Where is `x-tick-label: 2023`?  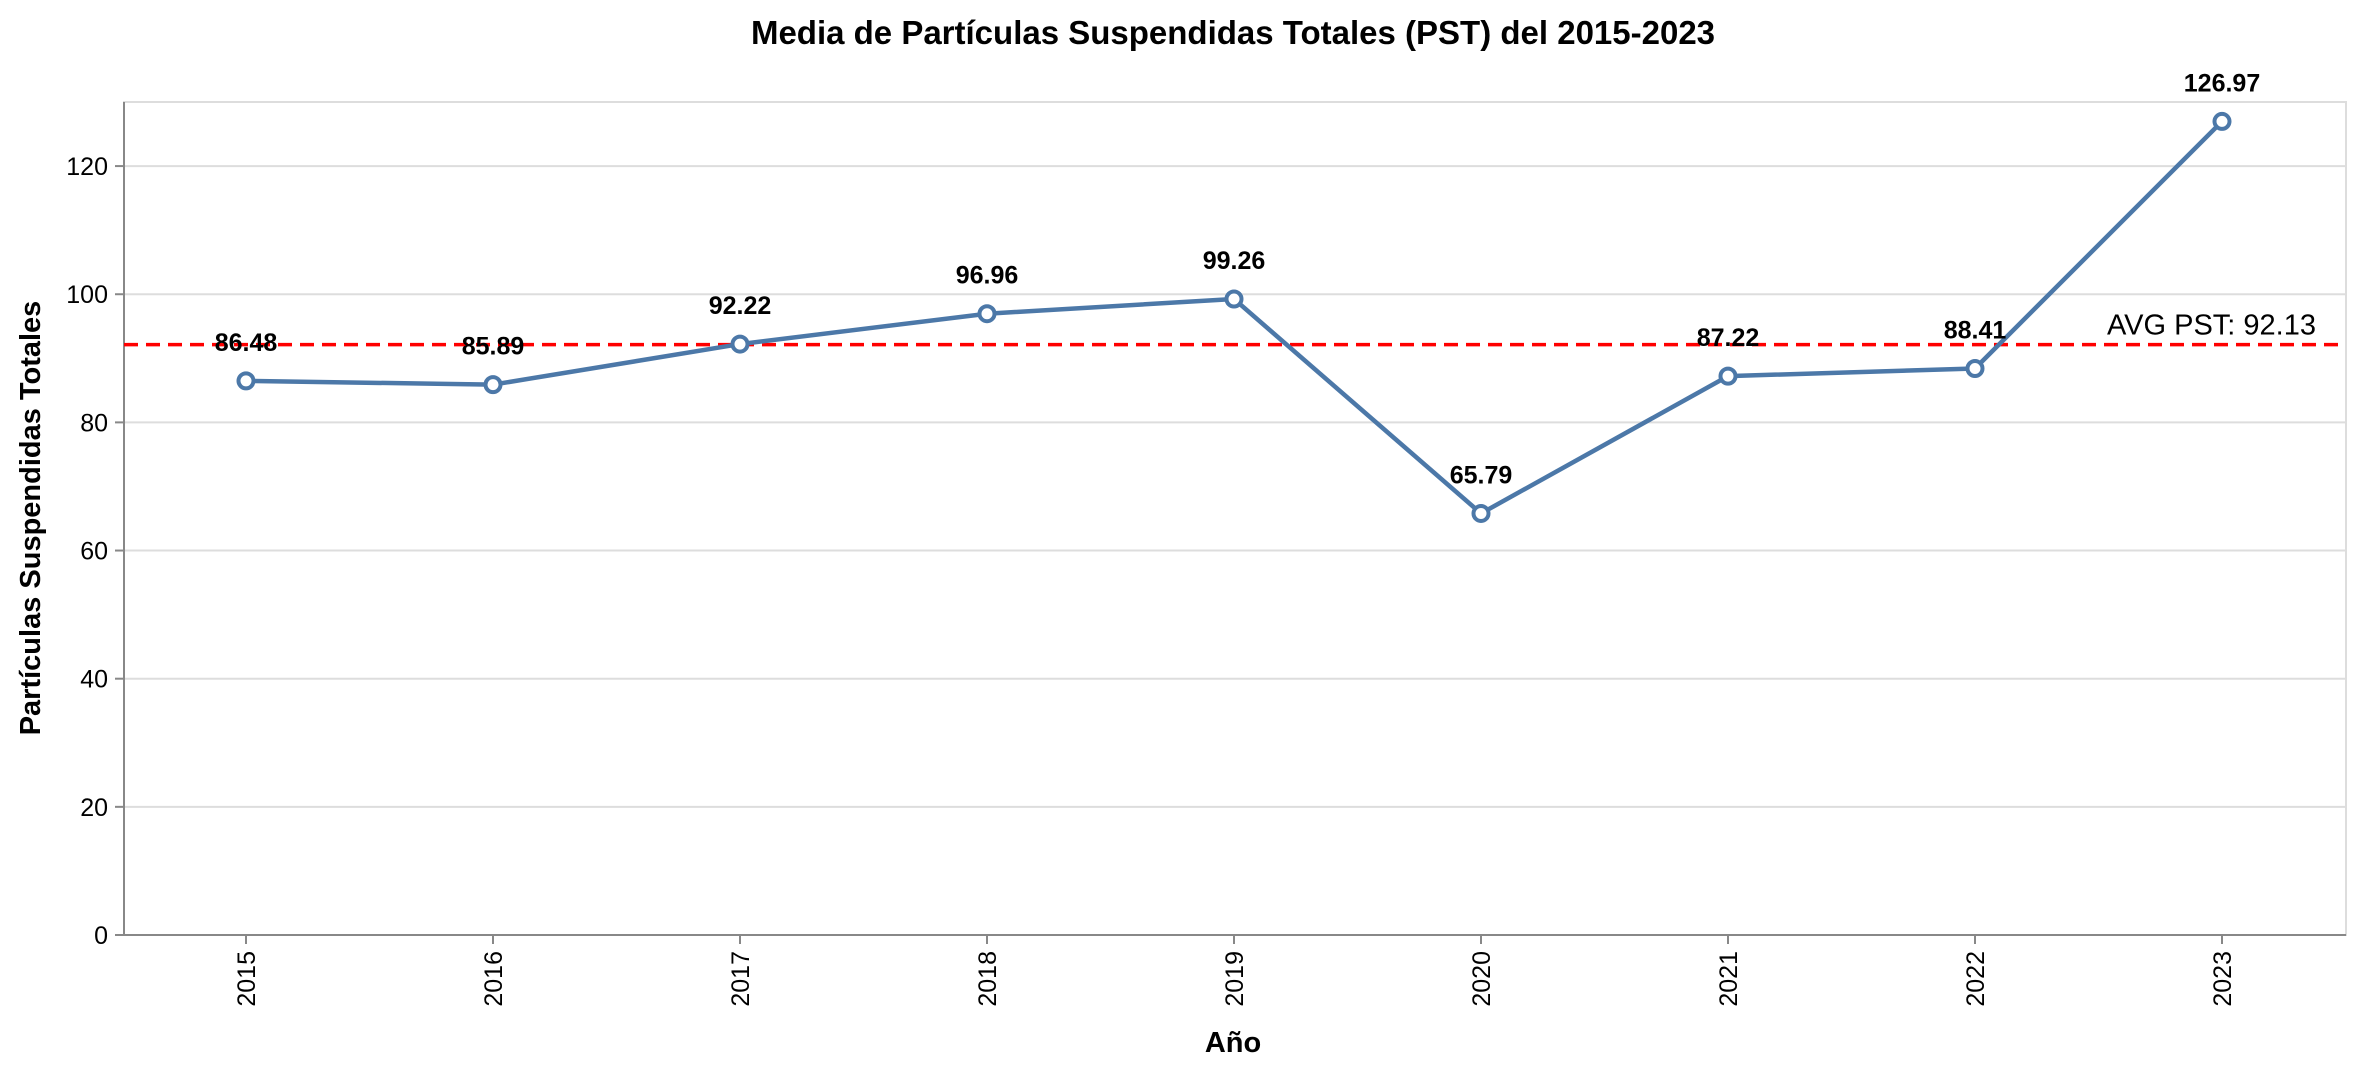
x-tick-label: 2023 is located at coordinates (2223, 979).